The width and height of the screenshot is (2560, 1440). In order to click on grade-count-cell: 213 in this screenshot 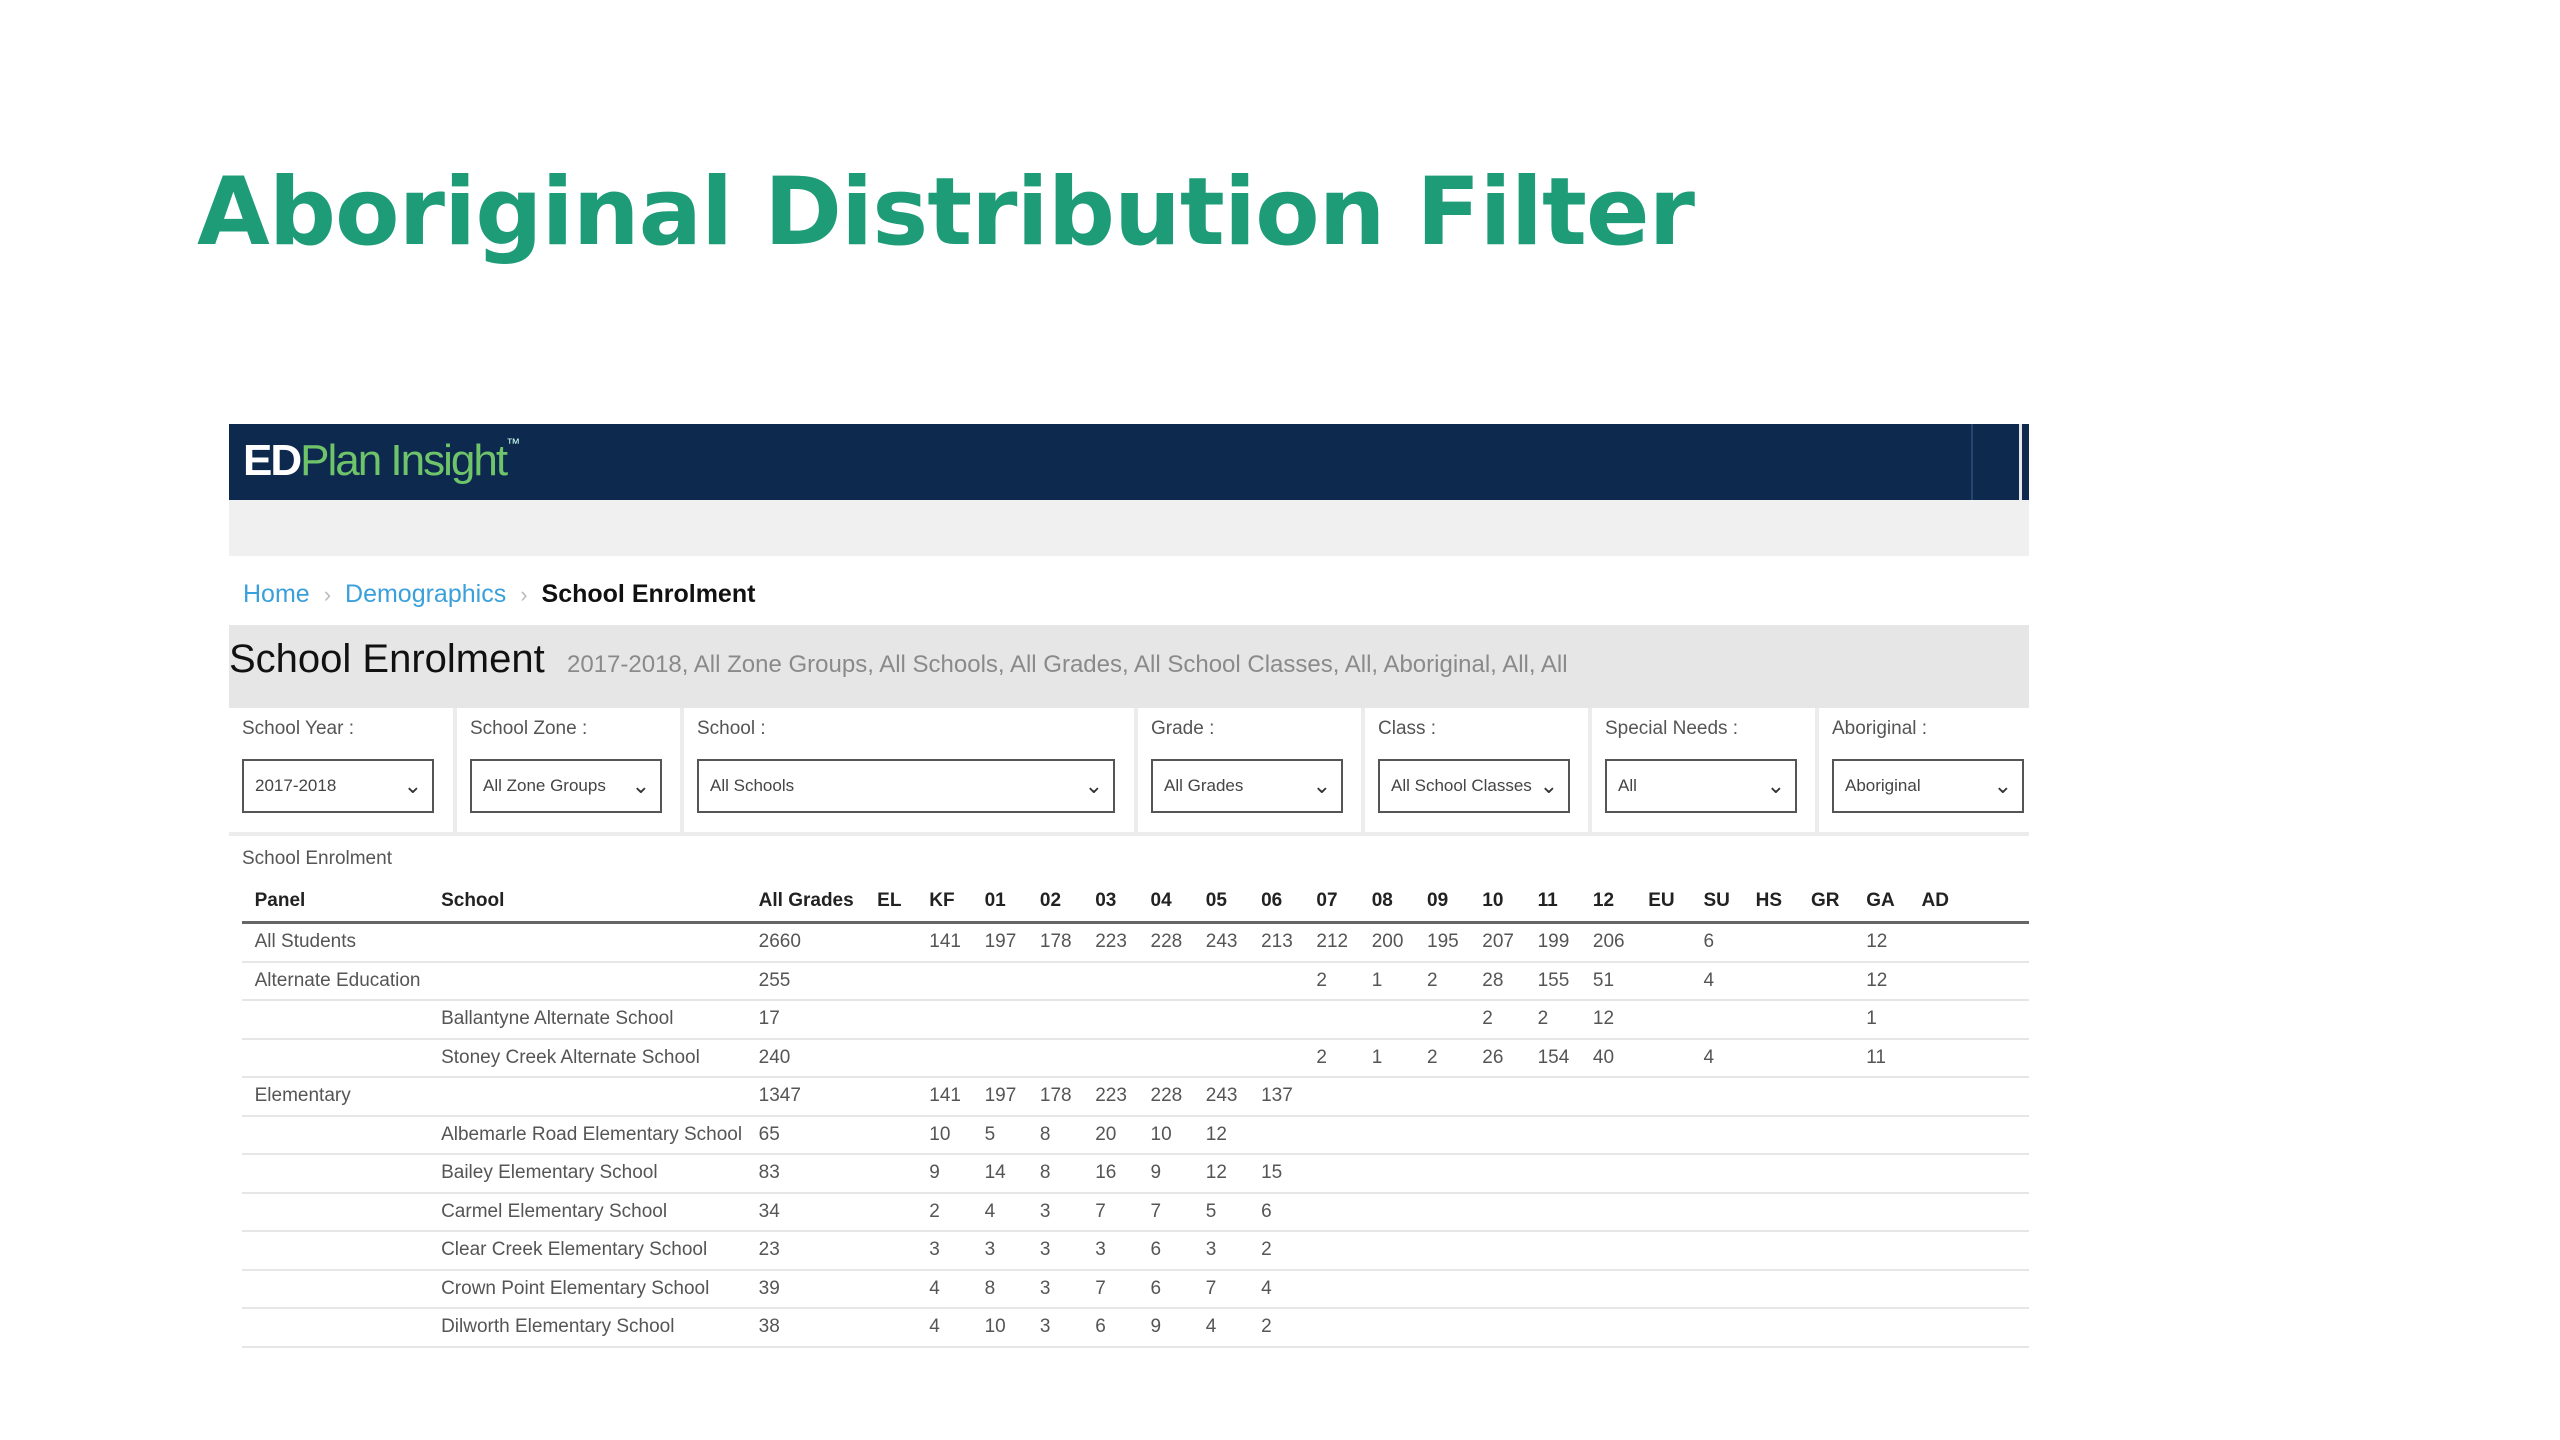, I will do `click(1277, 942)`.